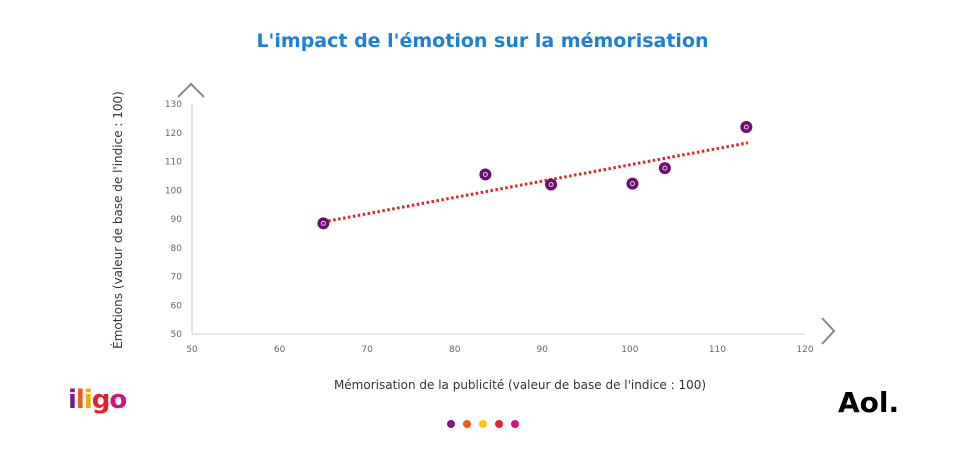 This screenshot has height=454, width=965. Describe the element at coordinates (173, 163) in the screenshot. I see `y-tick-label: 110` at that location.